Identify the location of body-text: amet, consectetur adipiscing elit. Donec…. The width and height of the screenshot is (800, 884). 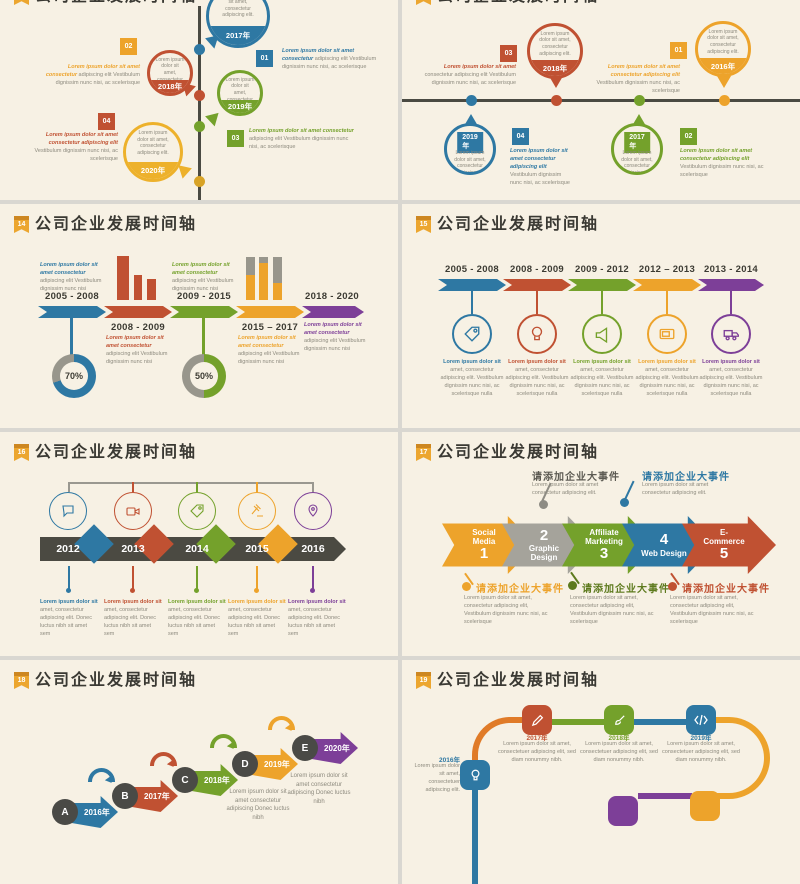
(130, 621).